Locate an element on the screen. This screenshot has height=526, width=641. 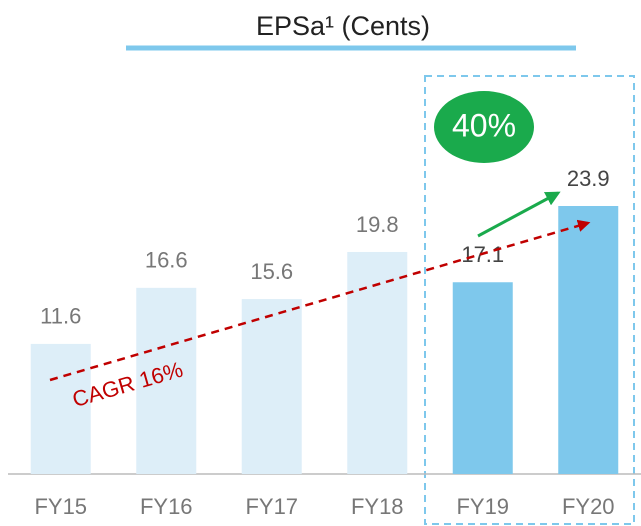
x-tick-label: FY16 is located at coordinates (166, 506).